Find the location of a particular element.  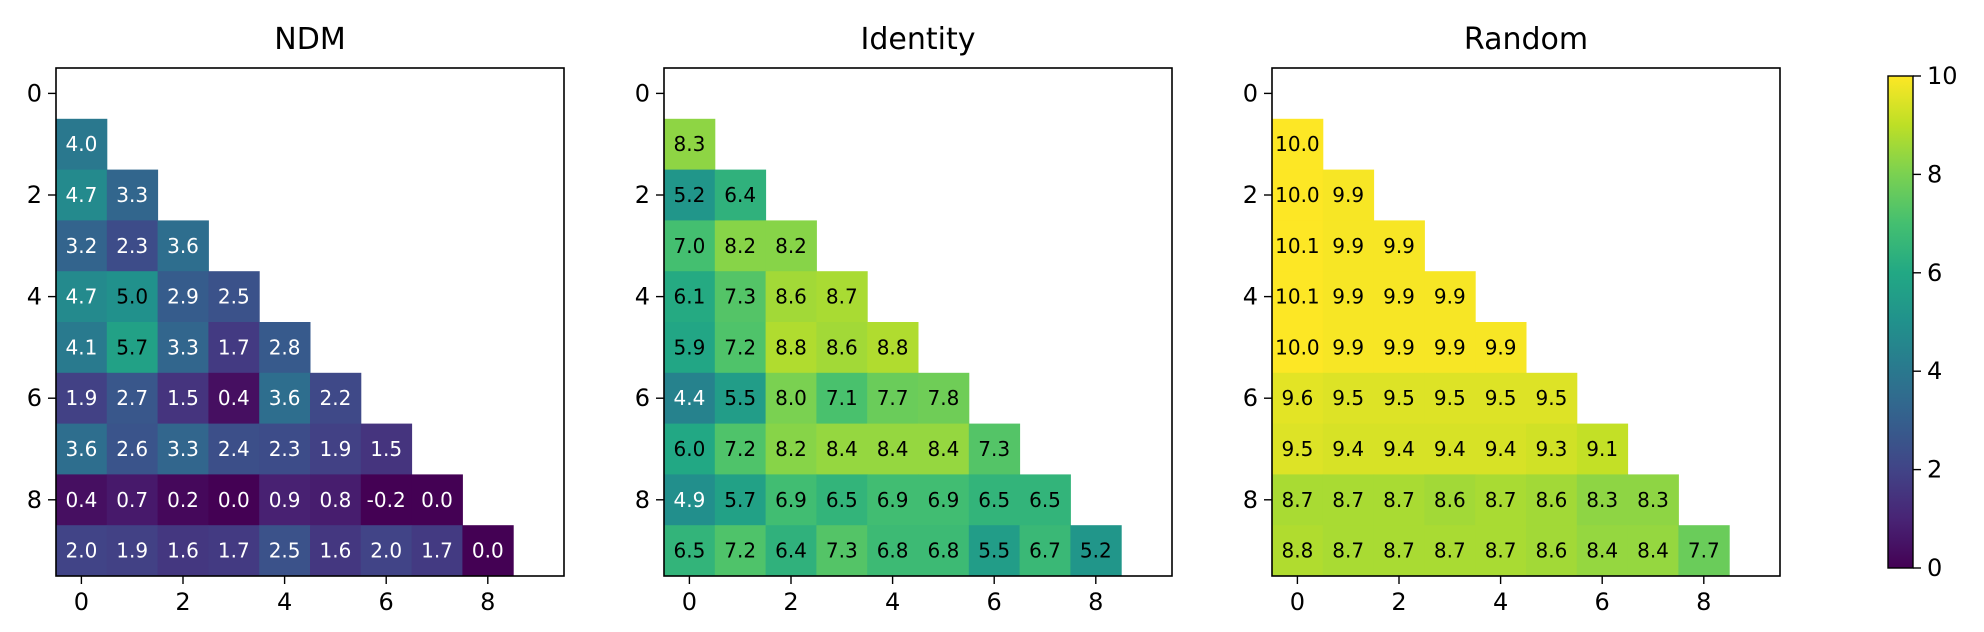

cell-value-label: 2.7 is located at coordinates (132, 398).